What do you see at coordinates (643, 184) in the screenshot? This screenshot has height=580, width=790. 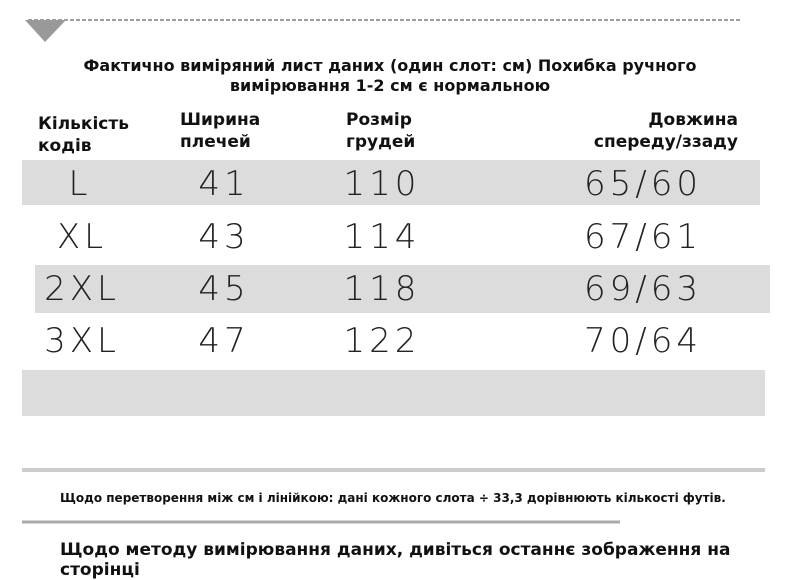 I see `table-cell: 65/60` at bounding box center [643, 184].